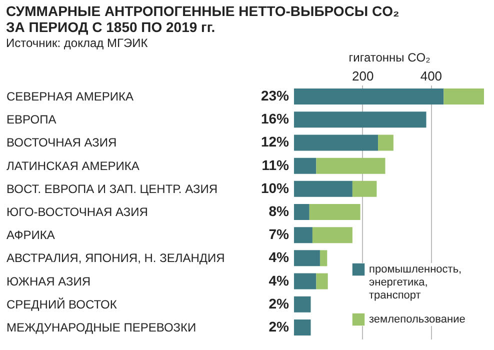  Describe the element at coordinates (389, 57) in the screenshot. I see `x-axis-title: гигатонны CO₂` at that location.